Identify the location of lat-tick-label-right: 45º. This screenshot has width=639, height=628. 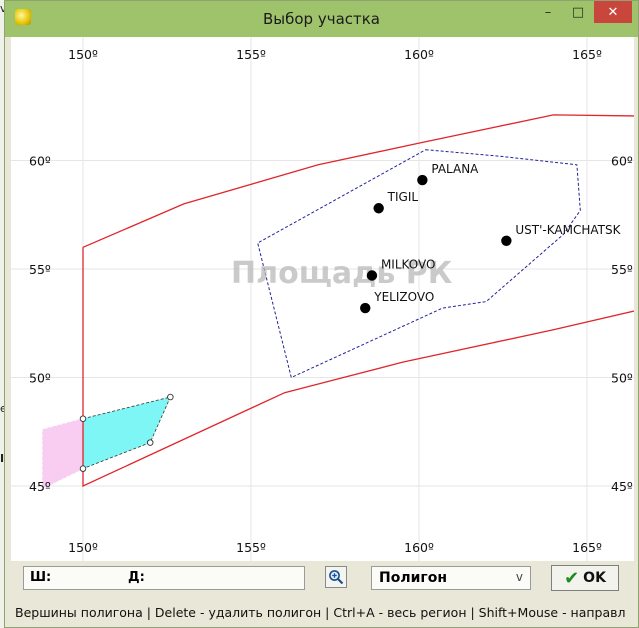
(622, 486).